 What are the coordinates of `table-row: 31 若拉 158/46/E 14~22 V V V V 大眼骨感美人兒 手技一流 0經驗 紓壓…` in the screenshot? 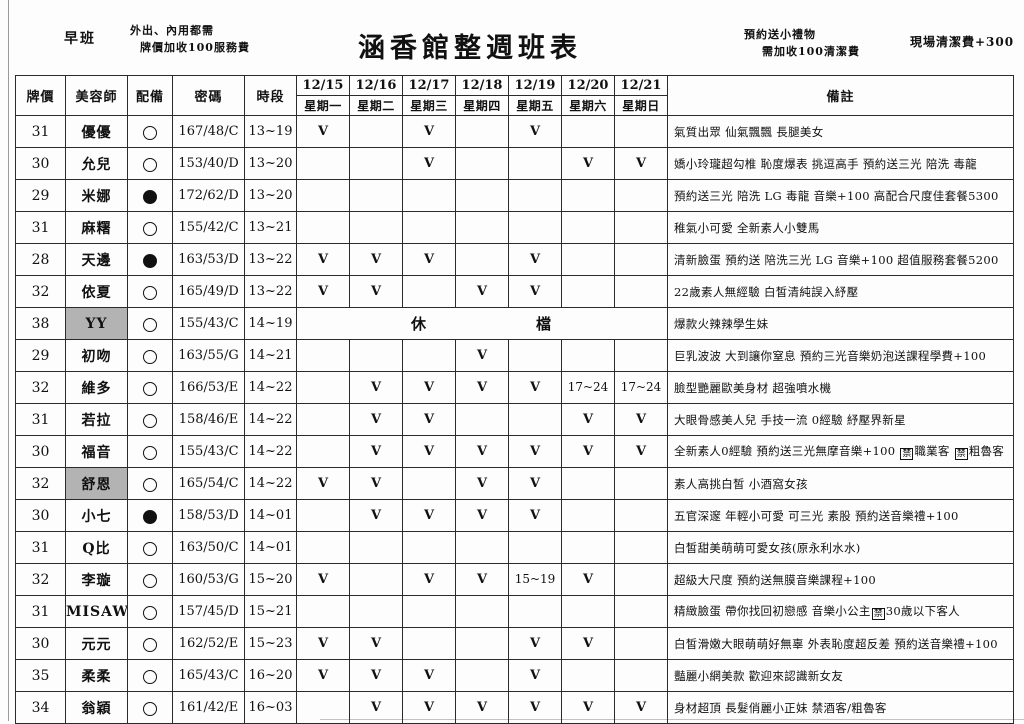 It's located at (514, 419).